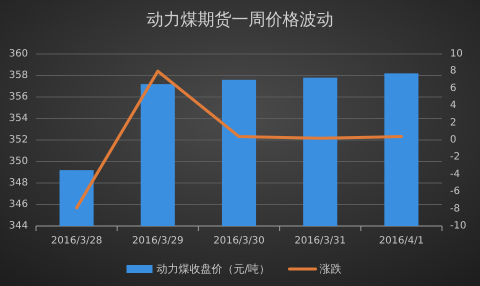 The width and height of the screenshot is (480, 286). I want to click on y2-tick-label: -4, so click(455, 174).